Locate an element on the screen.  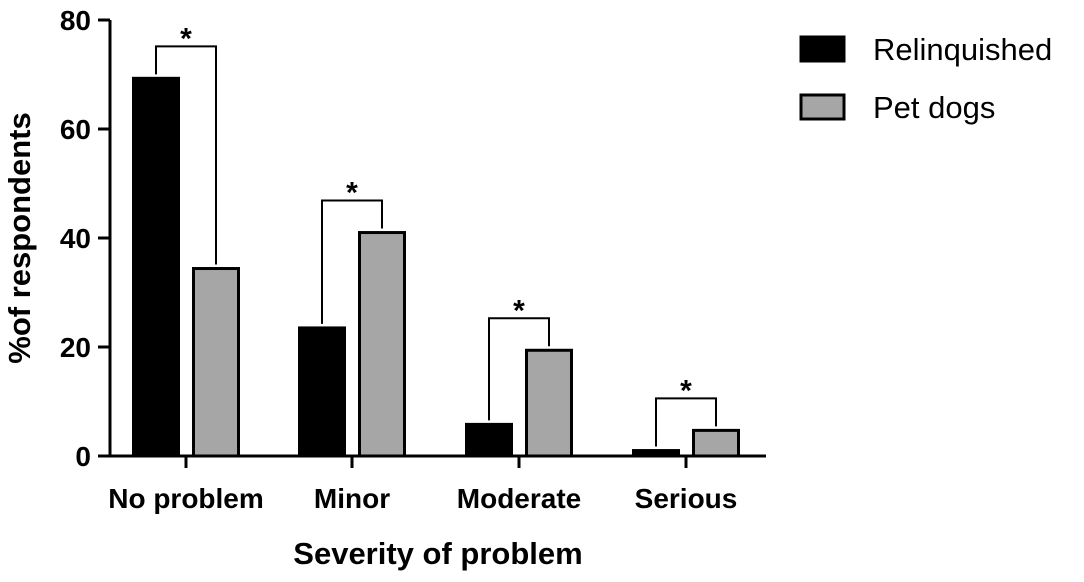
y-tick-label: 40 is located at coordinates (75, 238).